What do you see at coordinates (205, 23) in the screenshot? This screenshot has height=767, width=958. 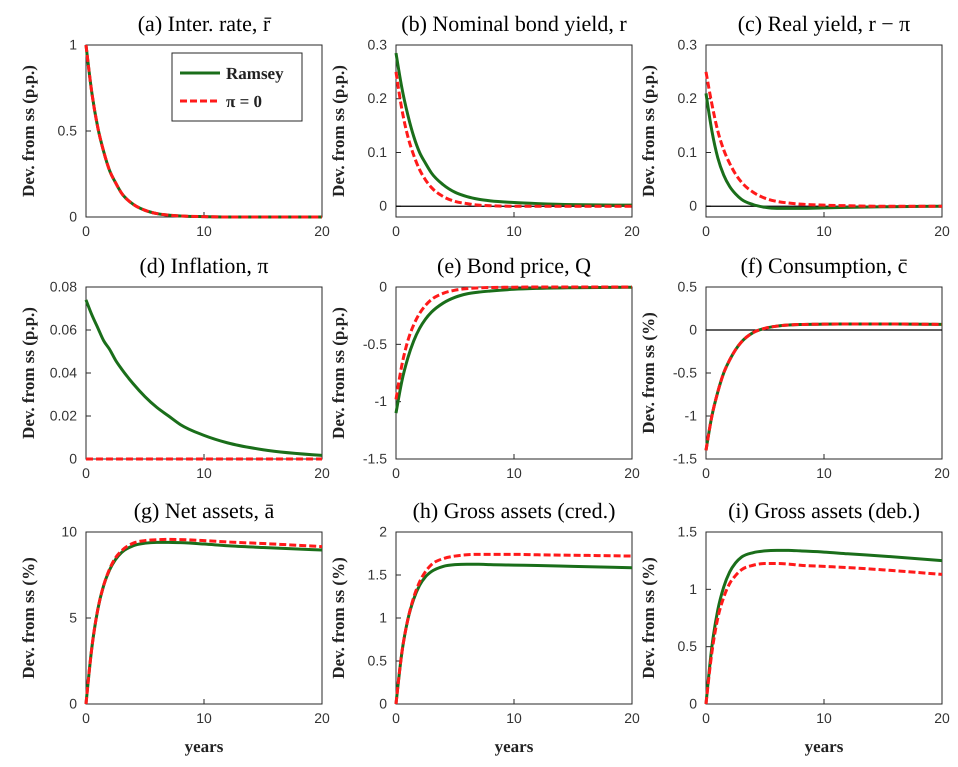 I see `chart-title: (a) Inter. rate, r̄` at bounding box center [205, 23].